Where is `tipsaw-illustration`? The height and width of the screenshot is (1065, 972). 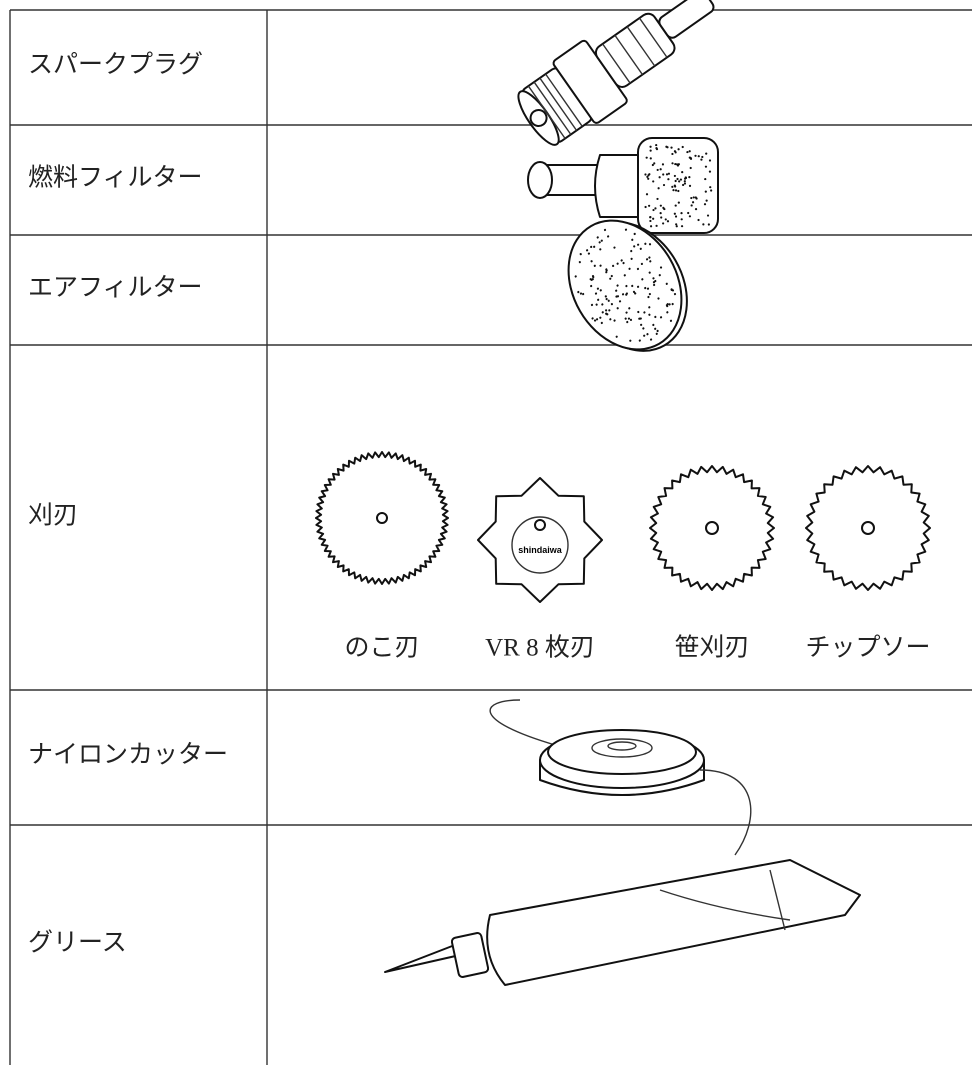 tipsaw-illustration is located at coordinates (868, 528).